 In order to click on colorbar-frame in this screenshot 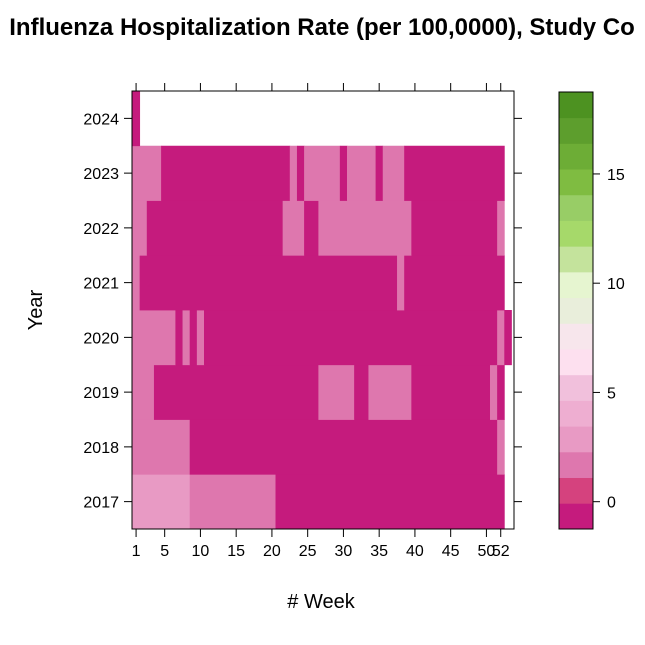, I will do `click(576, 310)`.